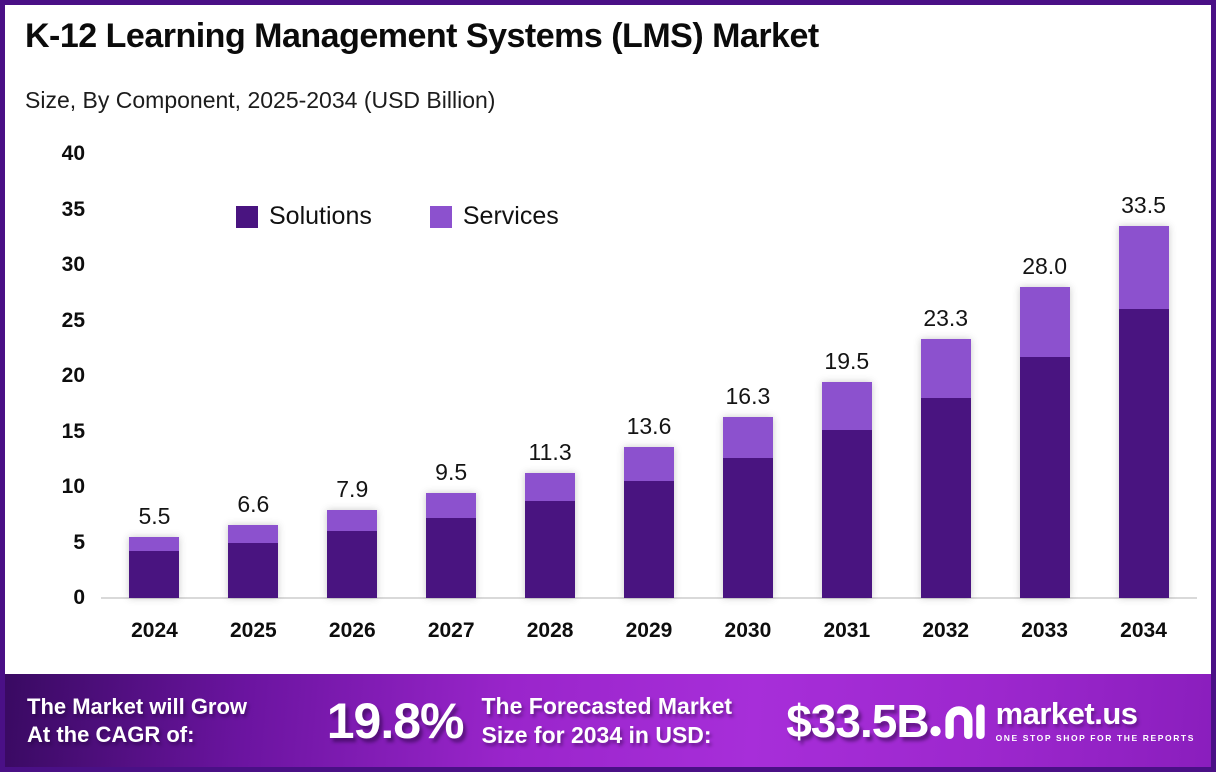 The width and height of the screenshot is (1216, 772). Describe the element at coordinates (451, 376) in the screenshot. I see `bar-column-2027: 9.5` at that location.